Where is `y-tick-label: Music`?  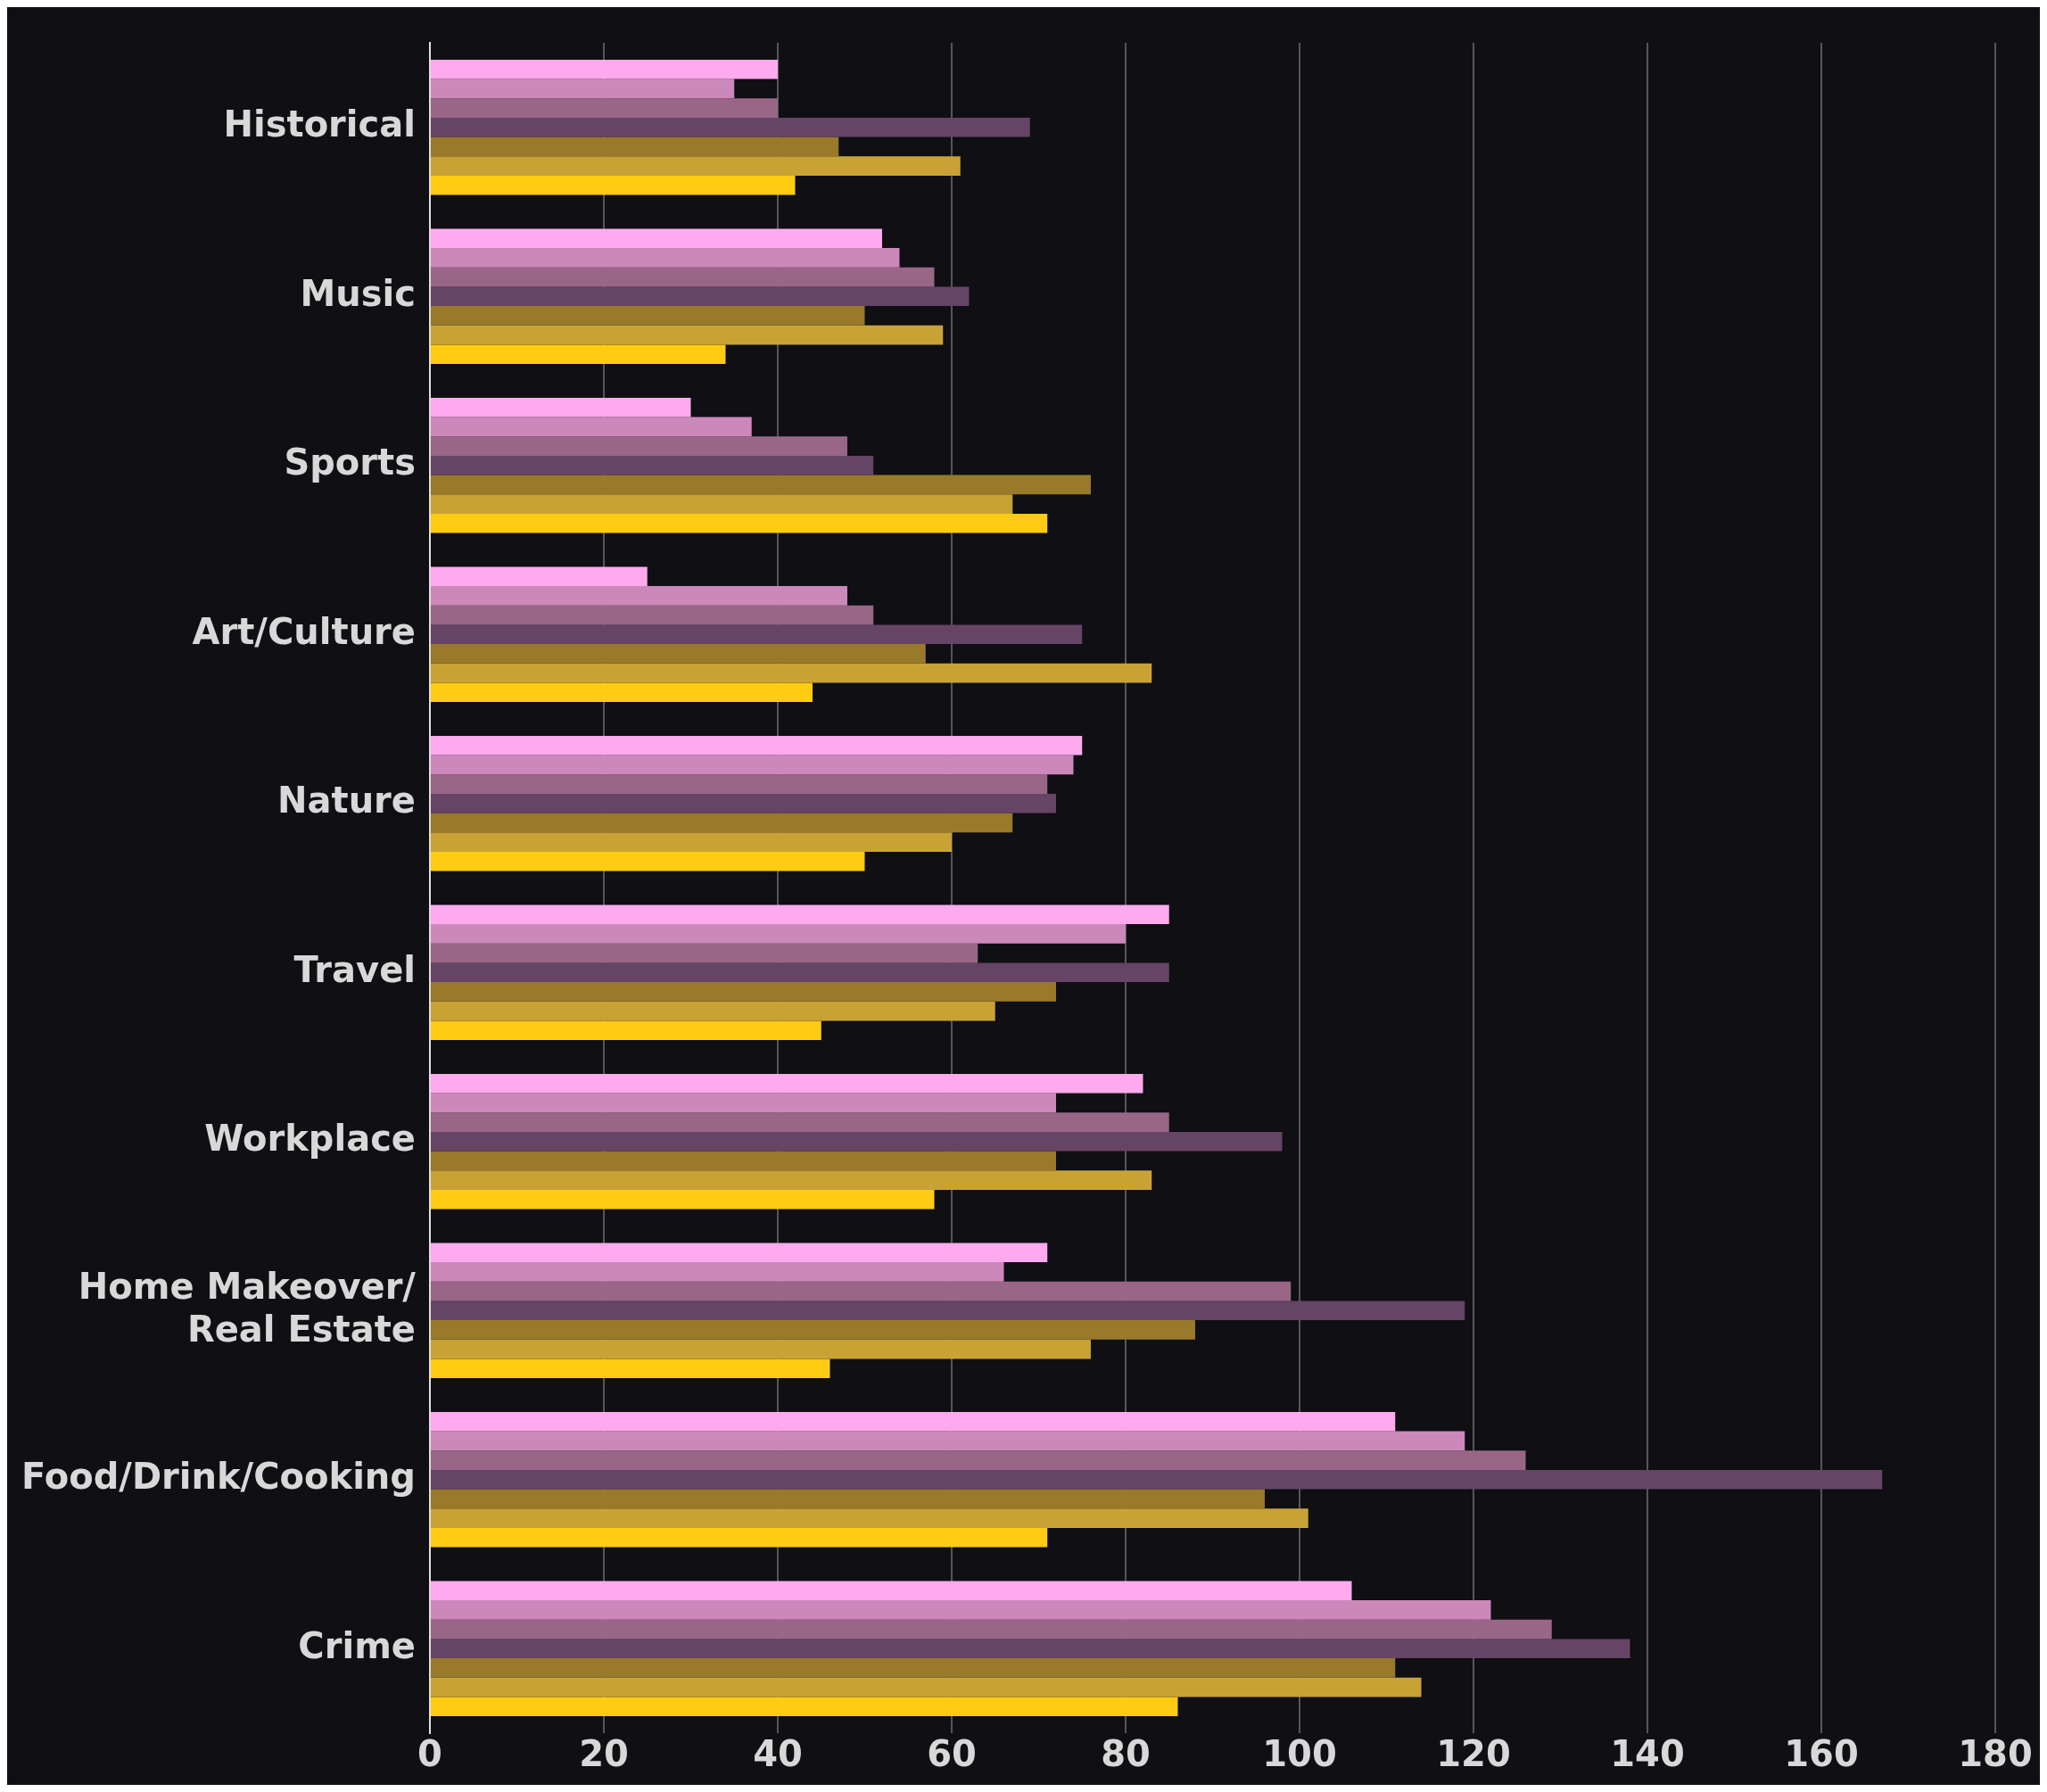
y-tick-label: Music is located at coordinates (358, 293).